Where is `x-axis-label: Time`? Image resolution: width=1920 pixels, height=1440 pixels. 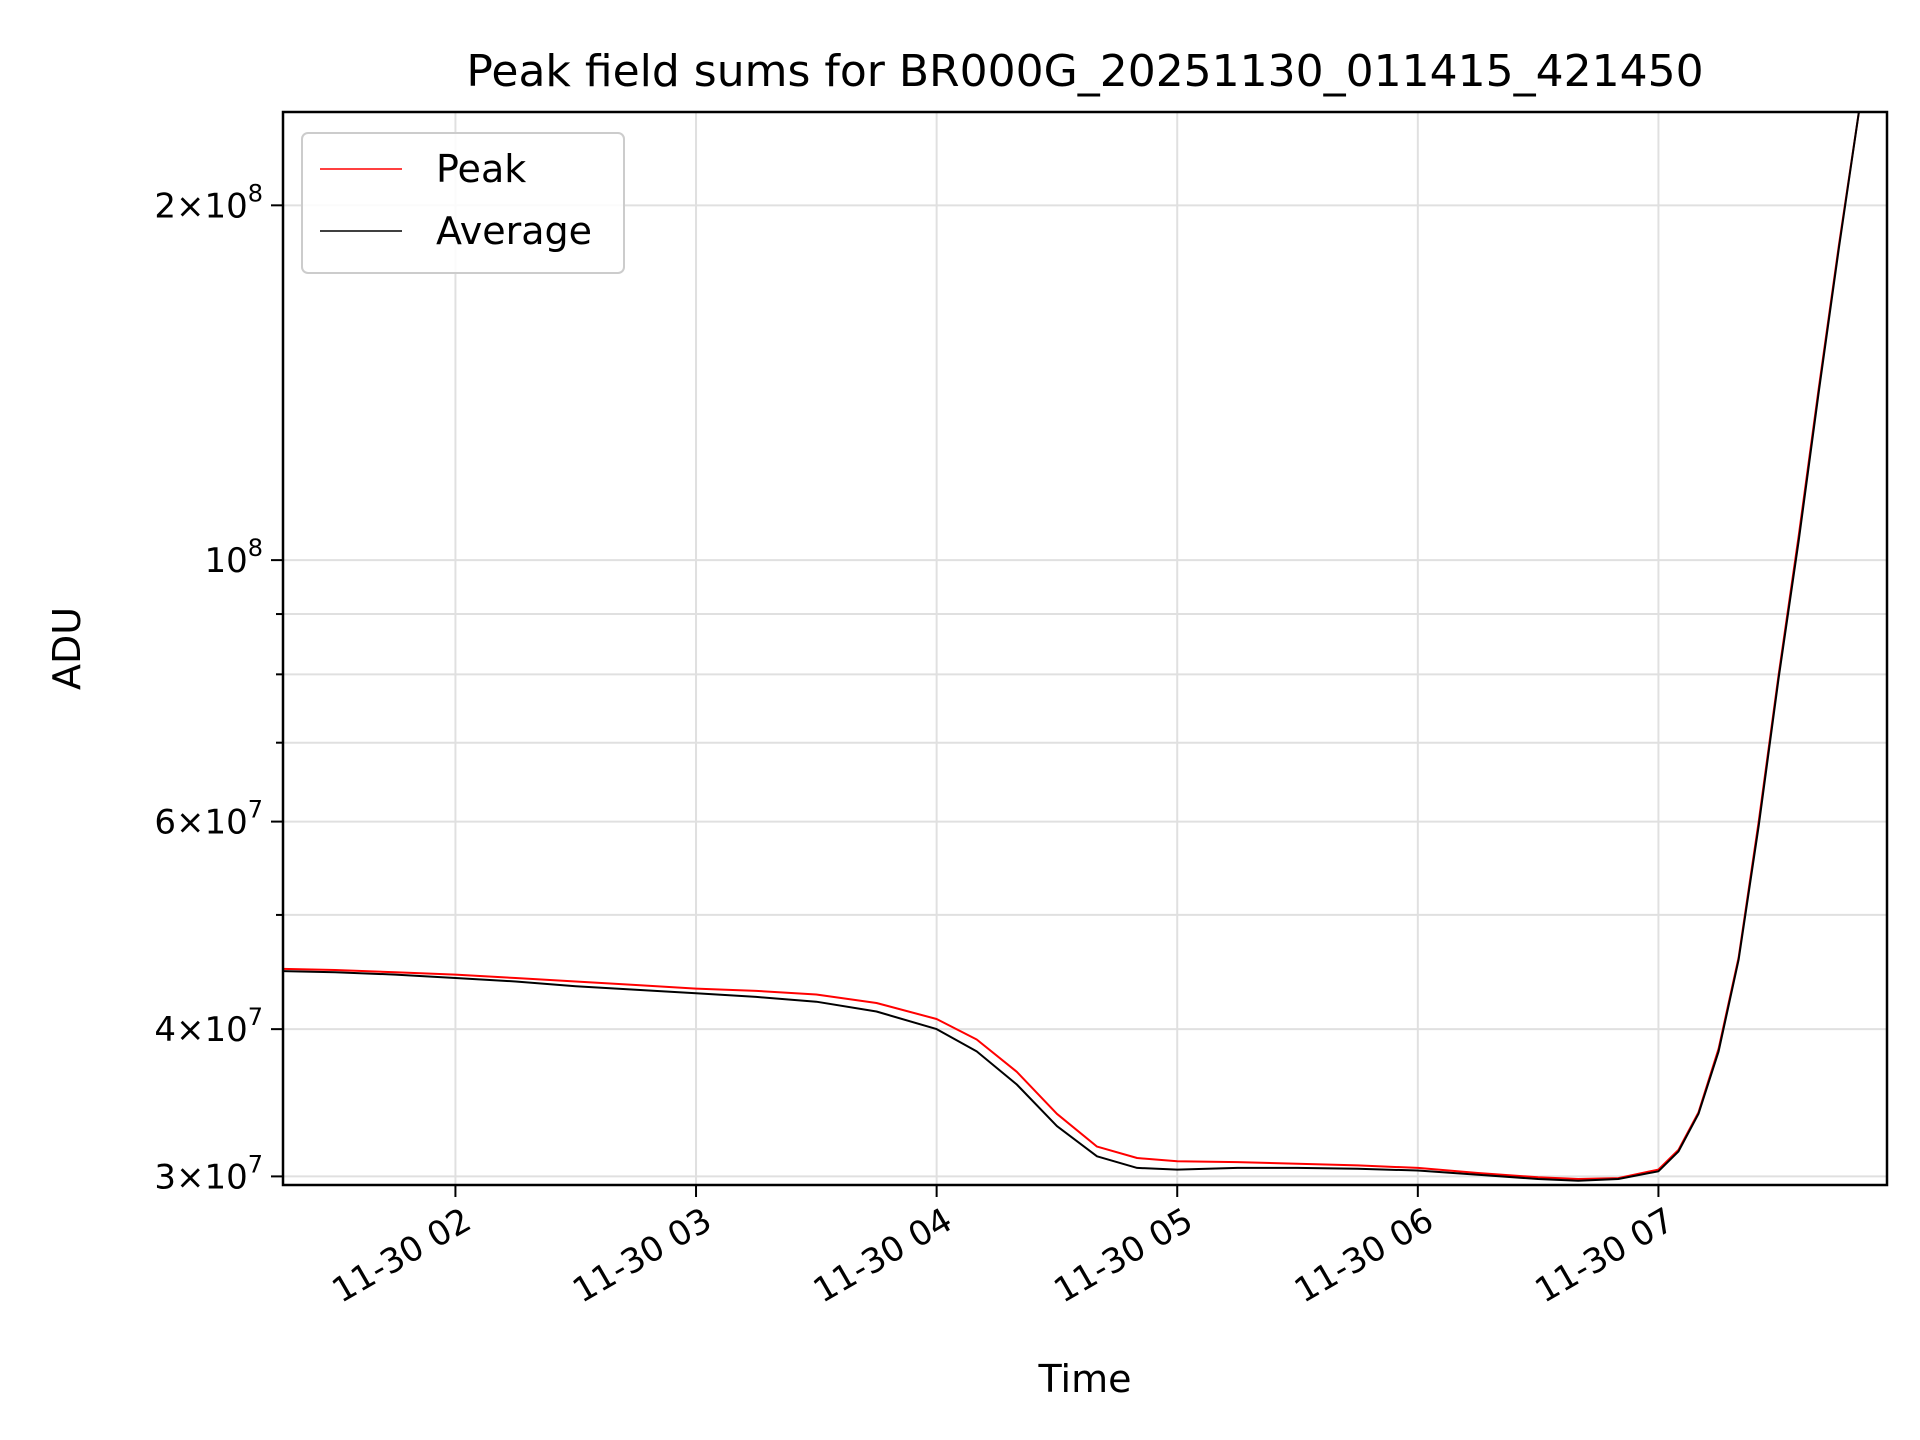 x-axis-label: Time is located at coordinates (1085, 1379).